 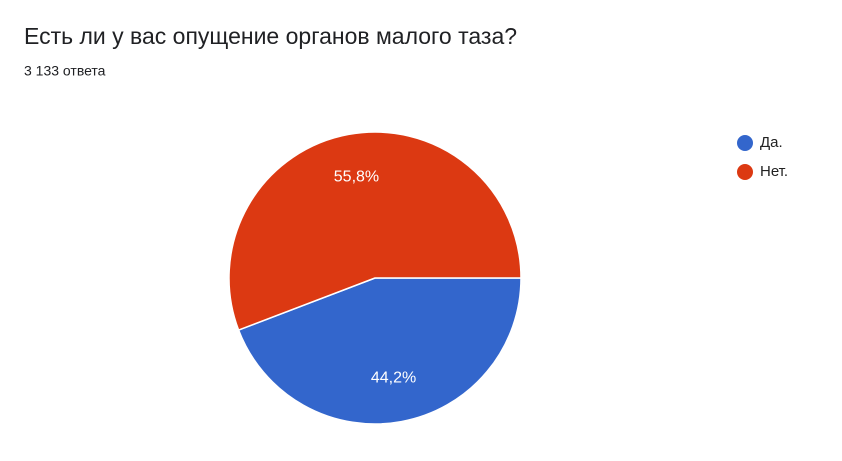 What do you see at coordinates (356, 177) in the screenshot?
I see `slice-label: 55,8%` at bounding box center [356, 177].